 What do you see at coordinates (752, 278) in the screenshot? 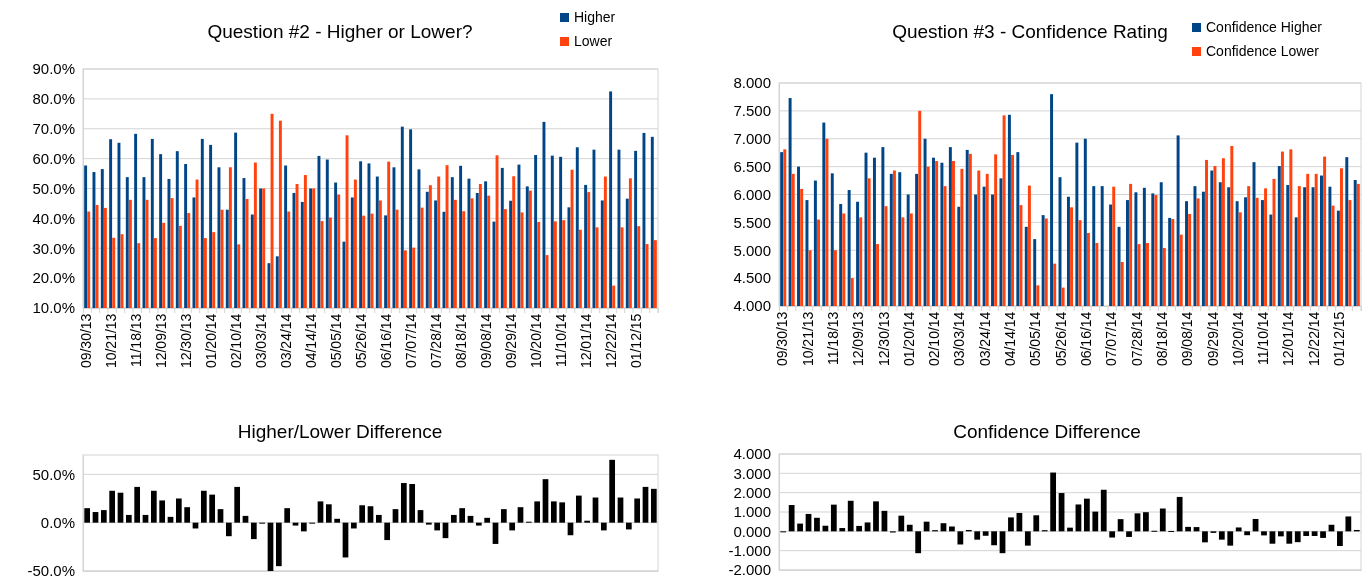
I see `y-tick-label: 4.500` at bounding box center [752, 278].